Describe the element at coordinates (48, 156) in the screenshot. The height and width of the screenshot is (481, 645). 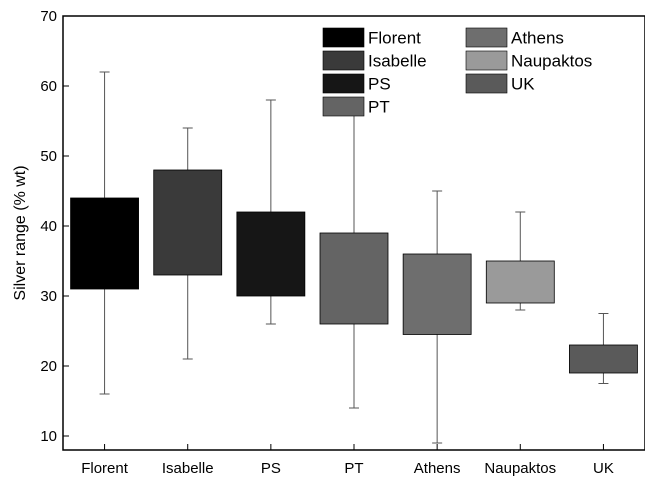
I see `y-tick-label: 50` at that location.